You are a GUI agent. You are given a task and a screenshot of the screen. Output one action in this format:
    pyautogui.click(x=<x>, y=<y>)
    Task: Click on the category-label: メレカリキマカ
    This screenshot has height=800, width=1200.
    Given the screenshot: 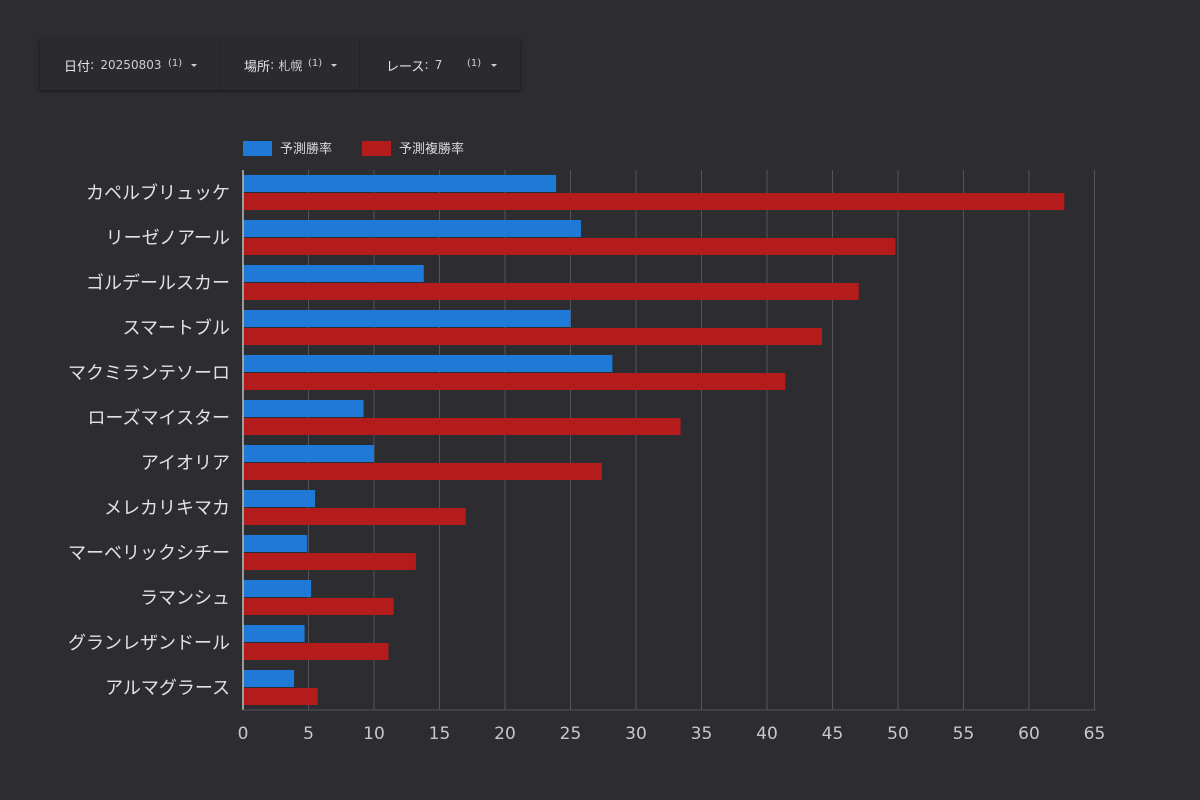 What is the action you would take?
    pyautogui.click(x=167, y=508)
    